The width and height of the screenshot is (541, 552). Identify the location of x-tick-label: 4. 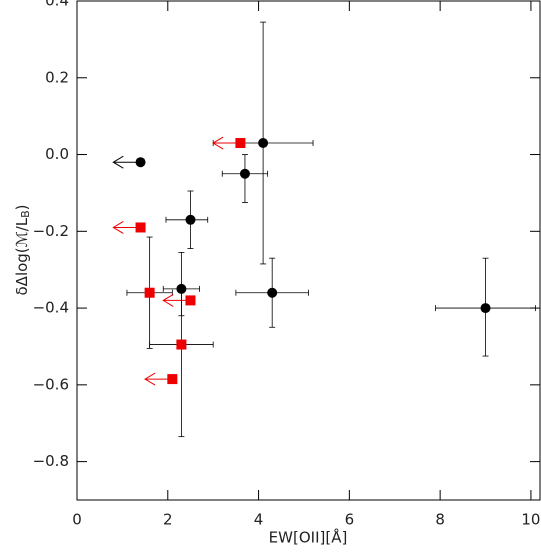
(259, 520).